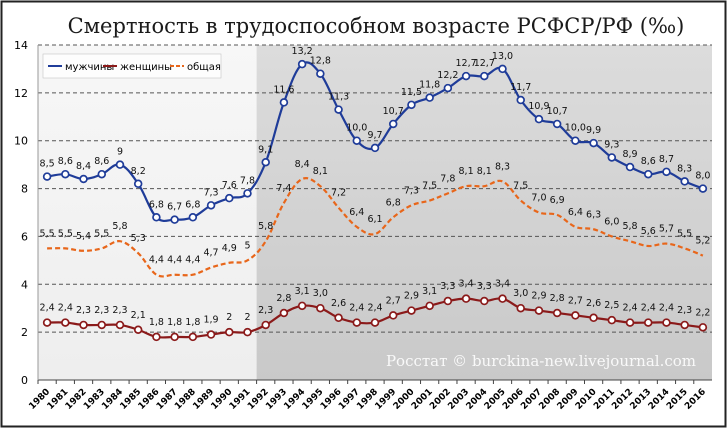  I want to click on watermark-text: Росстат © burckina-new.livejournal.com, so click(541, 361).